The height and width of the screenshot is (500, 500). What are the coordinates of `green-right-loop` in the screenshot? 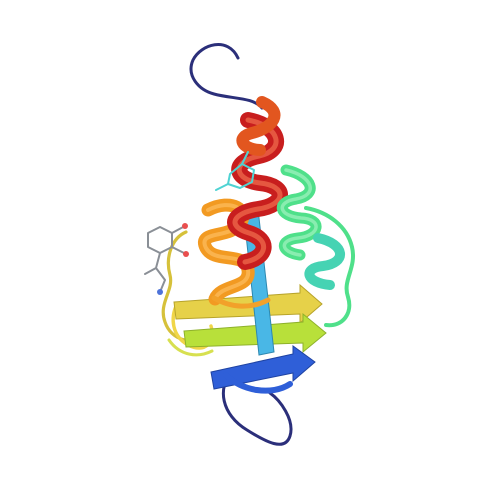 It's located at (330, 267).